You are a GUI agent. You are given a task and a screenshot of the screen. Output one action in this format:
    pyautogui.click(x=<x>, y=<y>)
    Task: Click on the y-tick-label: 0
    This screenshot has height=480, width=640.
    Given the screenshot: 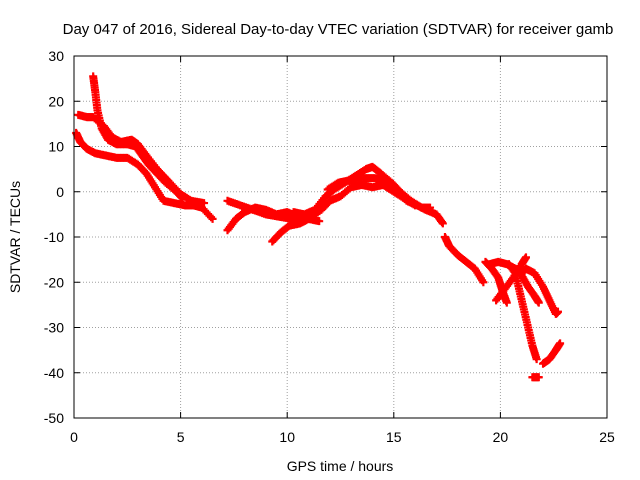 What is the action you would take?
    pyautogui.click(x=60, y=192)
    